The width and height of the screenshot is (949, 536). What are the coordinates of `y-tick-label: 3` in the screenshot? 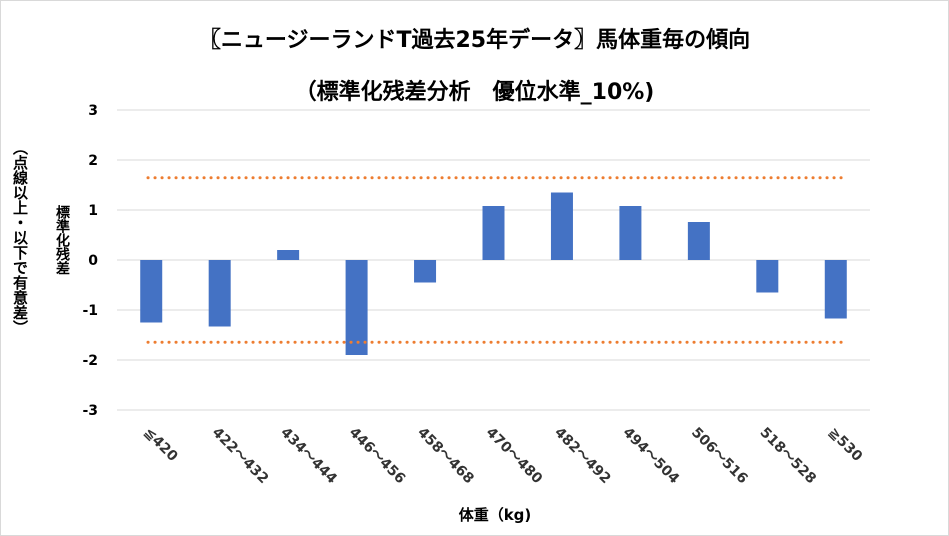 It's located at (93, 111).